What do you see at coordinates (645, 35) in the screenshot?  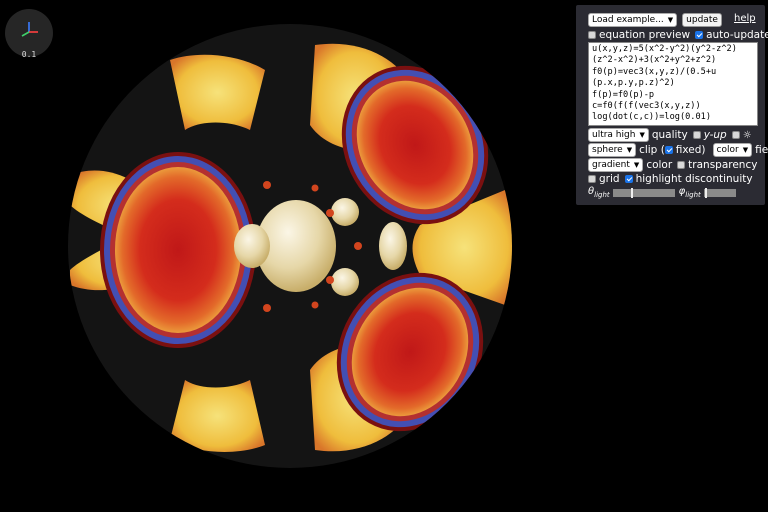 I see `equation-preview-label: equation preview` at bounding box center [645, 35].